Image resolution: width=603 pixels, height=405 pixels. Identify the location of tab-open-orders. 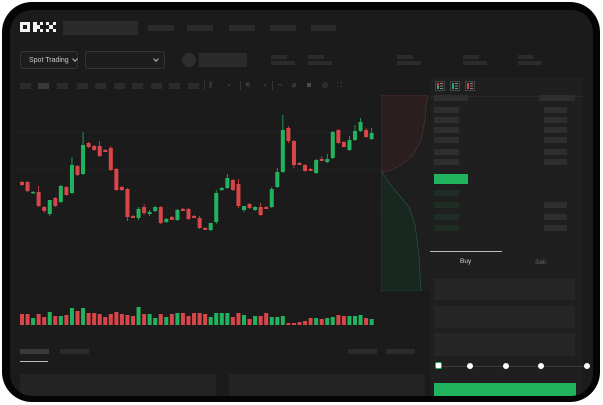
(34, 351).